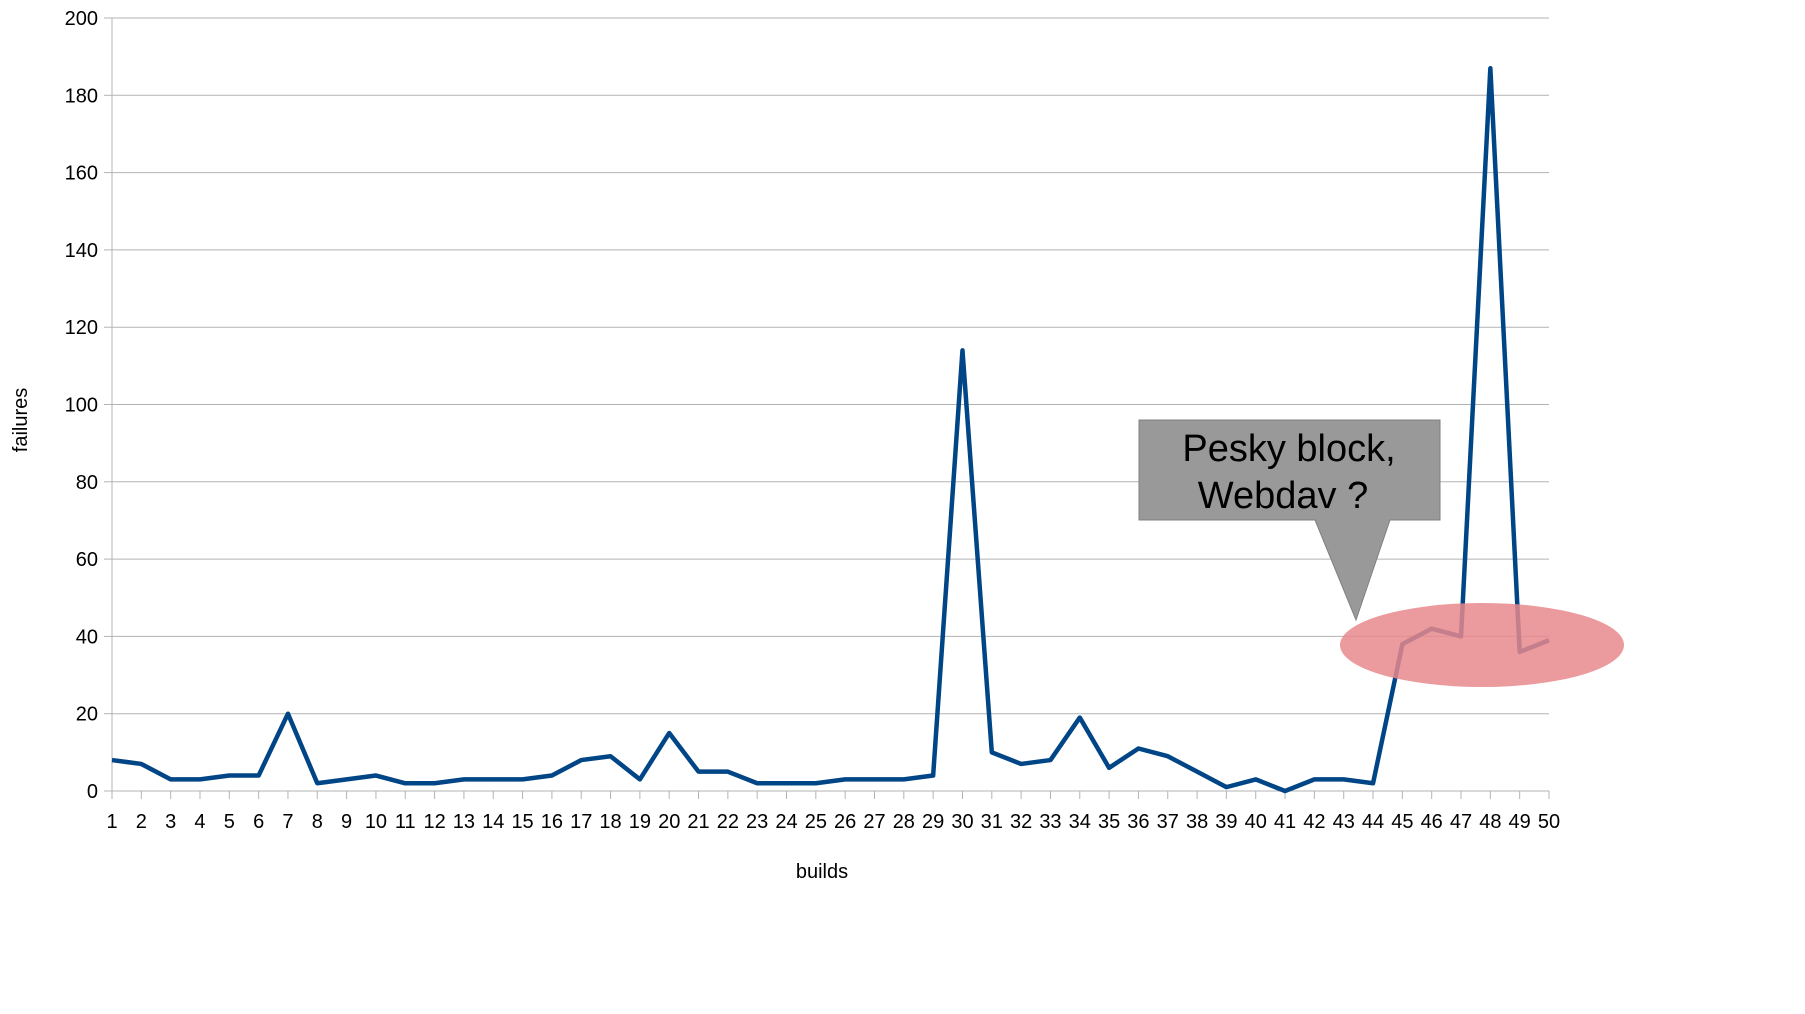 This screenshot has width=1805, height=1014. What do you see at coordinates (1197, 822) in the screenshot?
I see `x-tick-label: 38` at bounding box center [1197, 822].